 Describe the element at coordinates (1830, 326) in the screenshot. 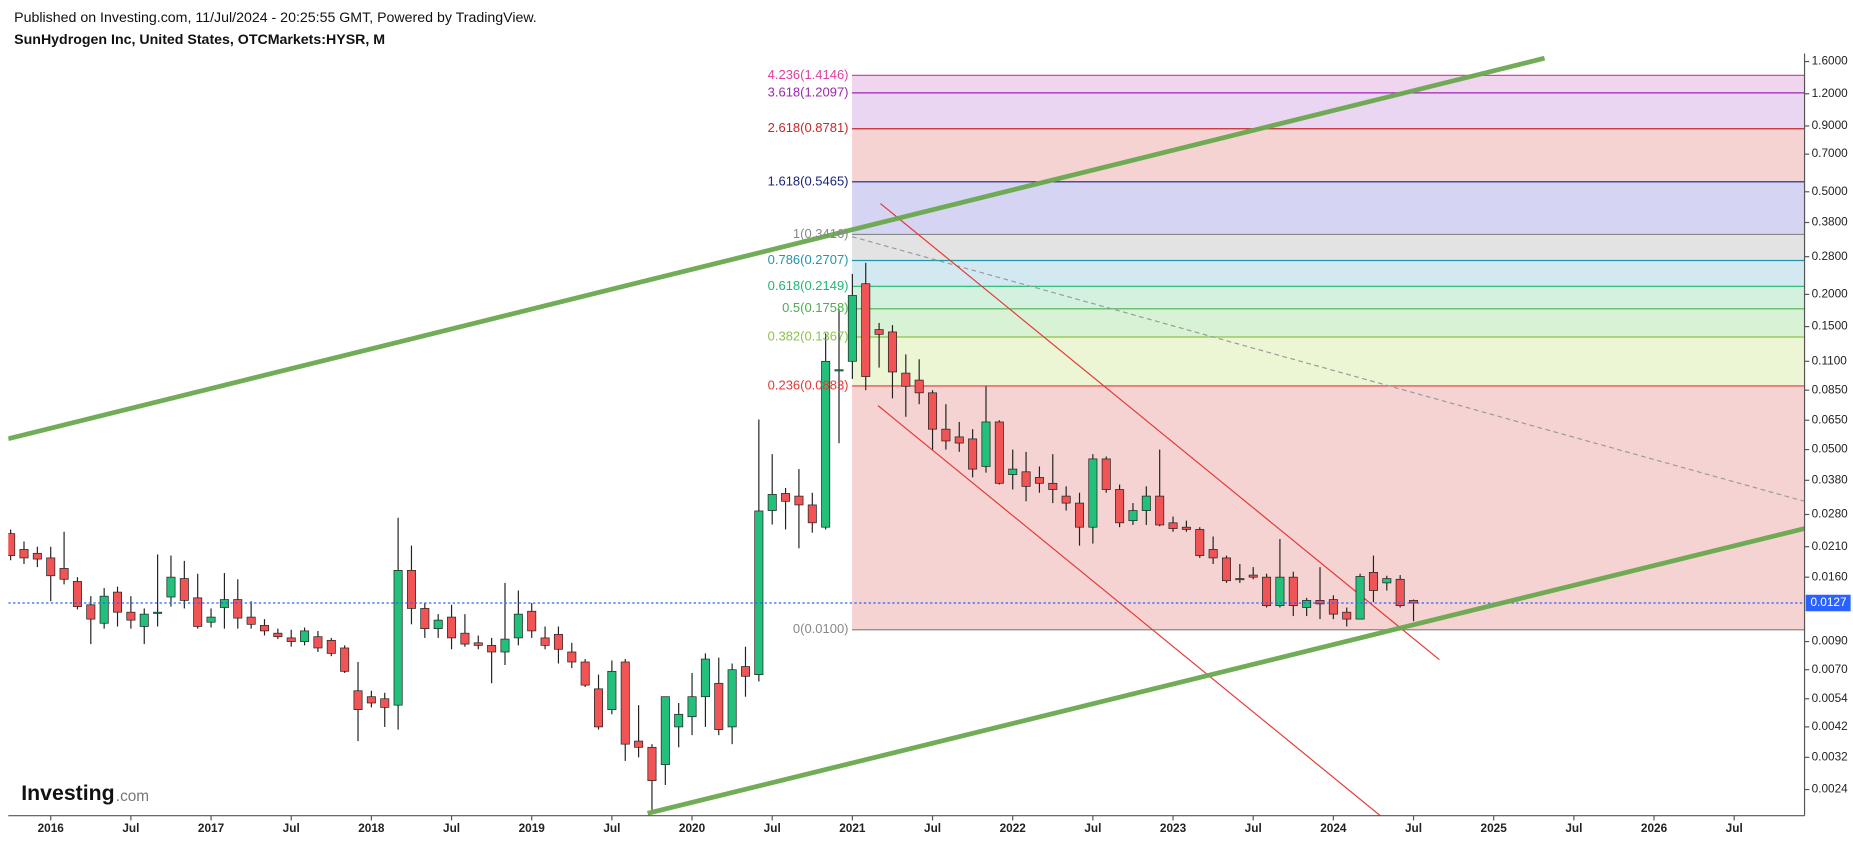

I see `y-tick-label: 0.1500` at that location.